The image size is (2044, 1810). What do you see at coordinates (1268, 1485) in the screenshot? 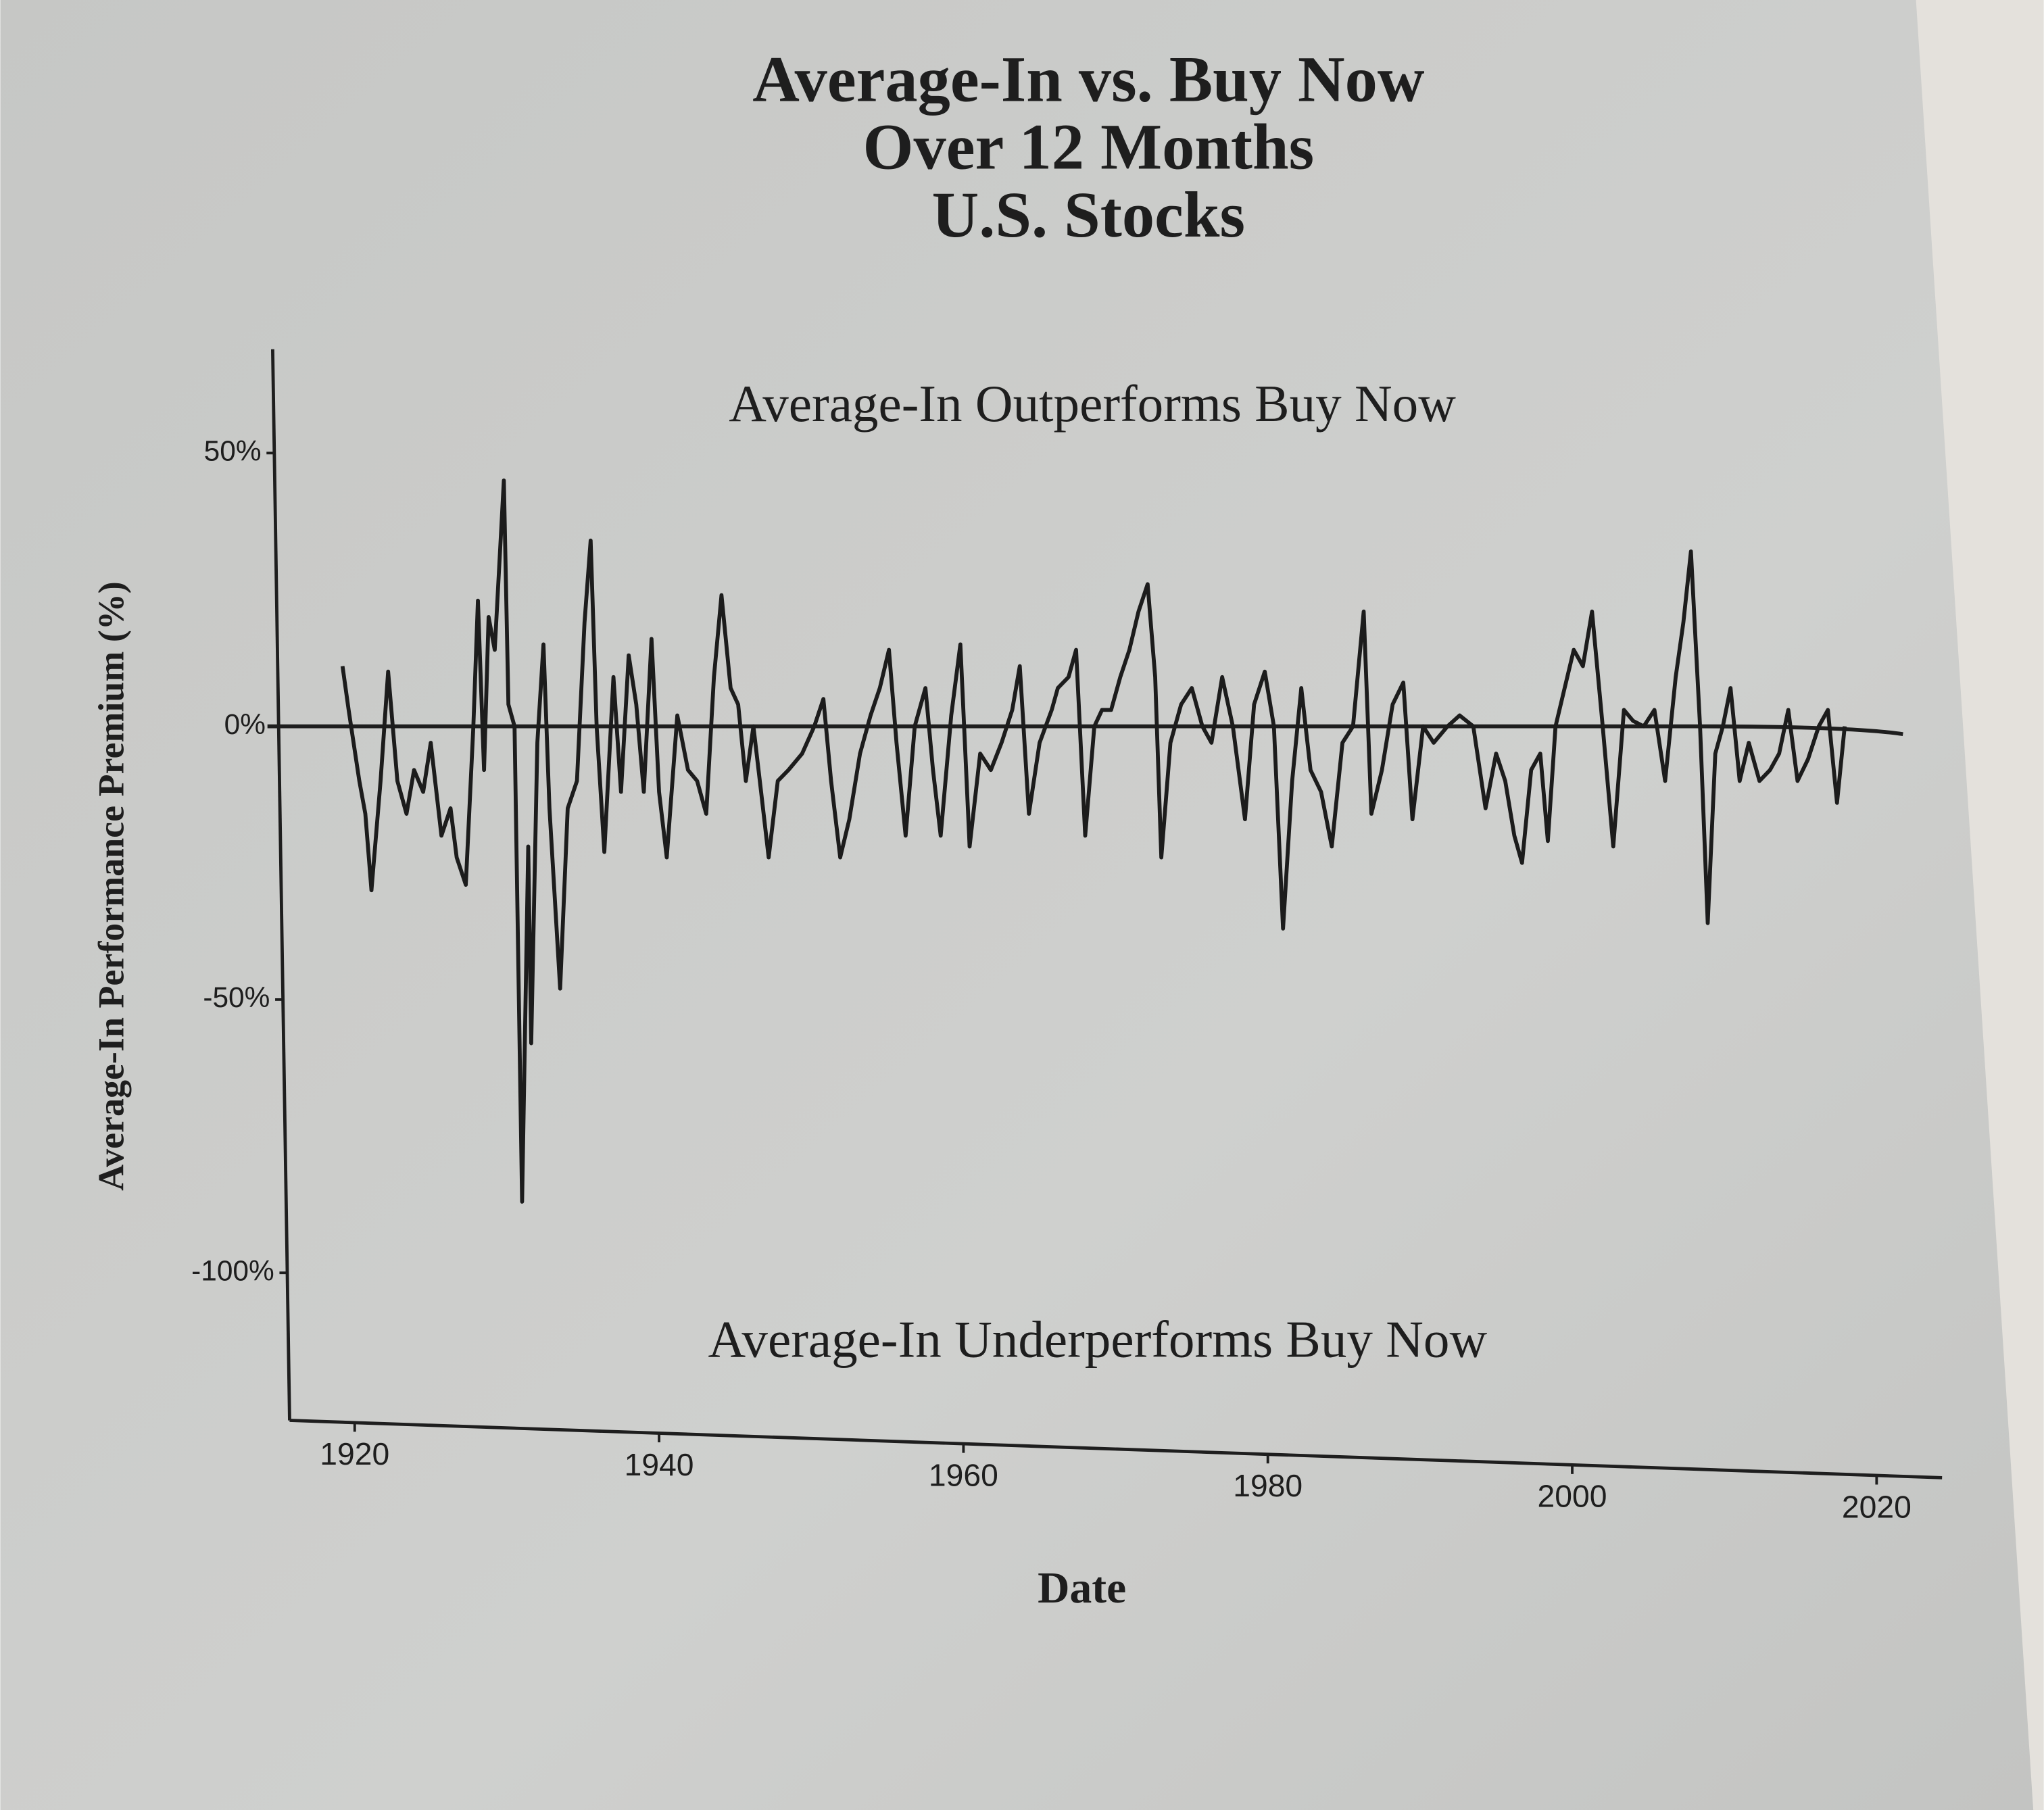
I see `x-tick-label: 1980` at bounding box center [1268, 1485].